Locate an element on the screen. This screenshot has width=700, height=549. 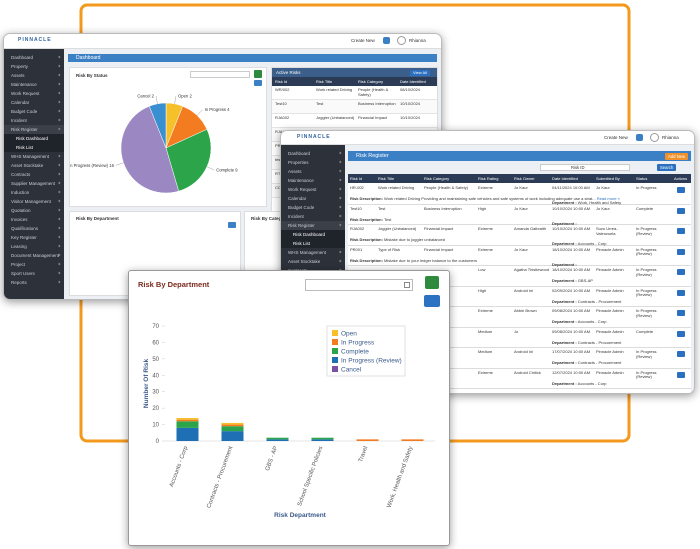
view-all-button: View All is located at coordinates (420, 72).